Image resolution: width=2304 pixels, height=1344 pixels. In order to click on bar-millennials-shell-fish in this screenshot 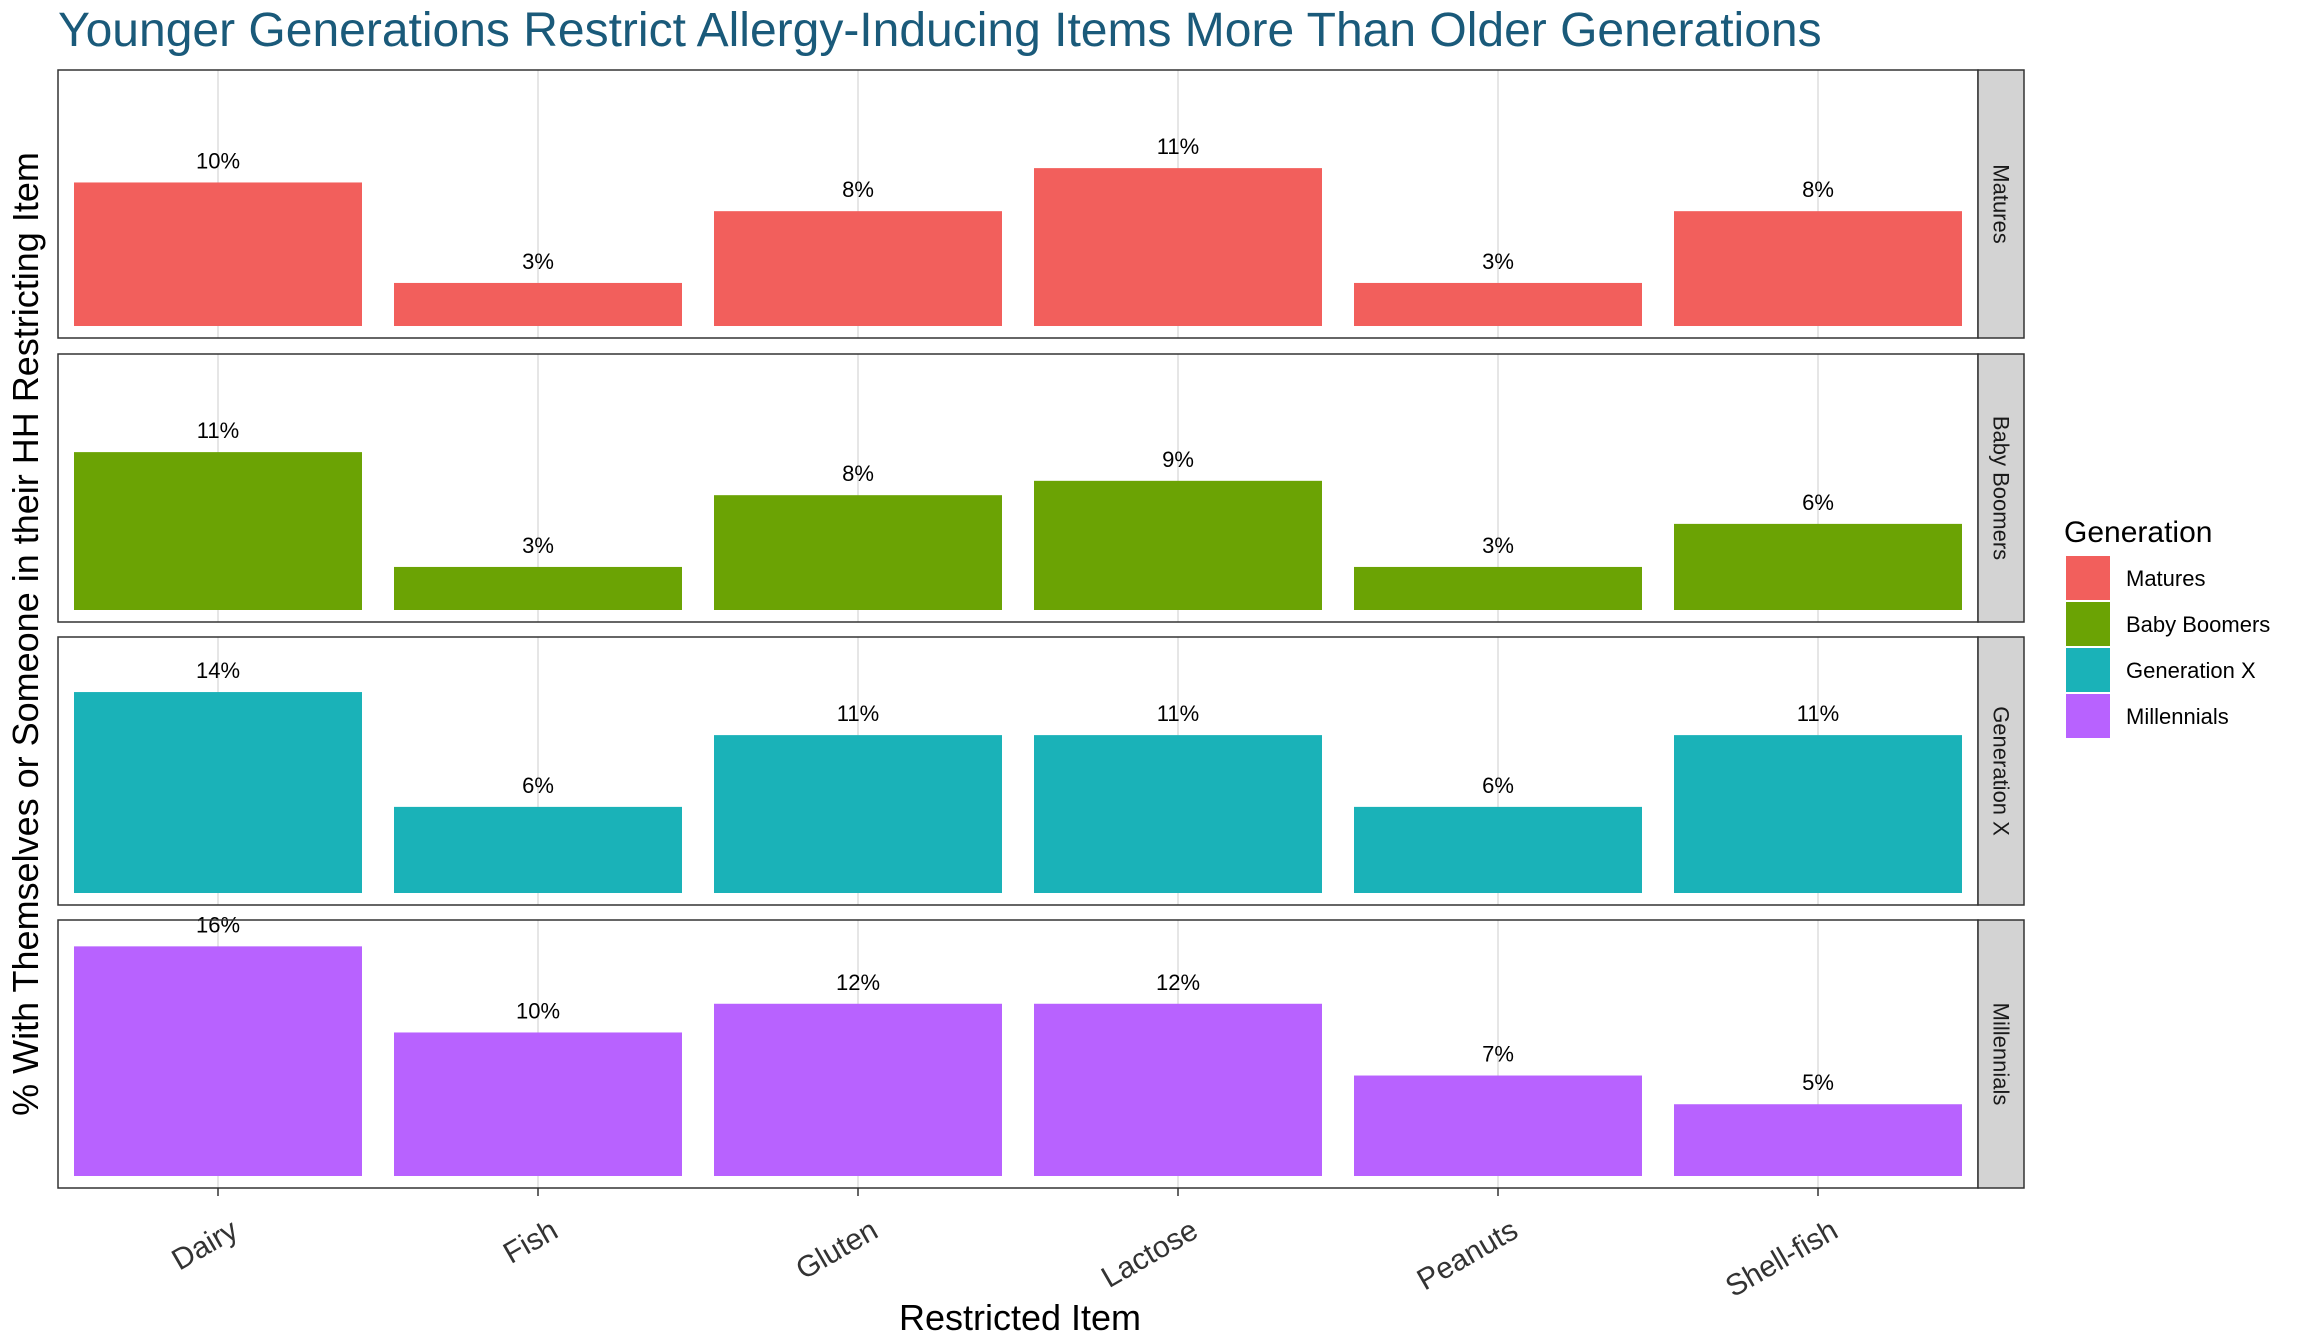, I will do `click(1818, 1140)`.